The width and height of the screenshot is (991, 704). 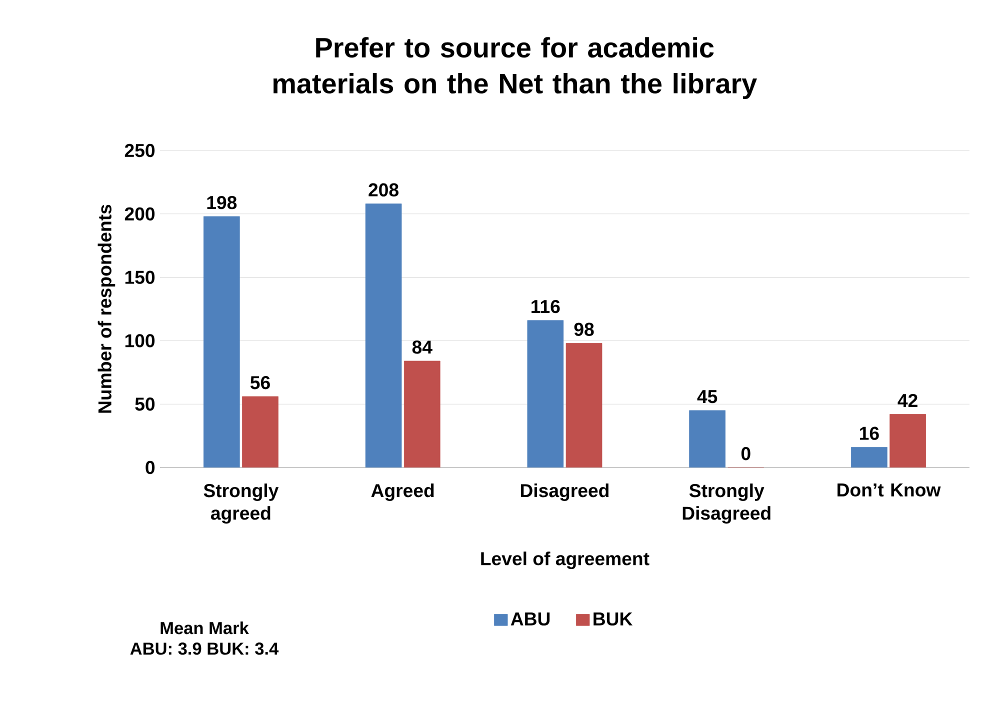 What do you see at coordinates (150, 467) in the screenshot?
I see `y-tick-label: 0` at bounding box center [150, 467].